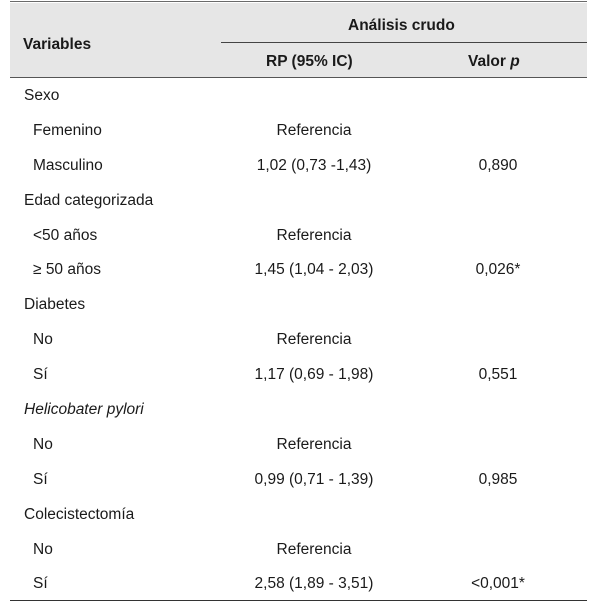 Image resolution: width=597 pixels, height=604 pixels. I want to click on table-row: Masculino 1,02 (0,73 -1,43) 0,890, so click(298, 165).